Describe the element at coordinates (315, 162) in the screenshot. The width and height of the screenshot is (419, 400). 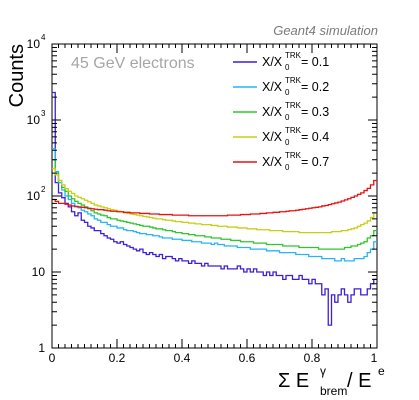
I see `legend-value-0.7: = 0.7` at that location.